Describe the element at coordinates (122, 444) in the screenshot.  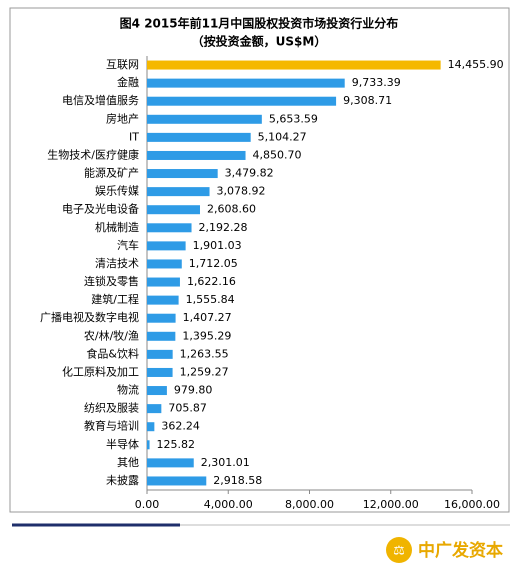
I see `y-tick-label: 半导体` at that location.